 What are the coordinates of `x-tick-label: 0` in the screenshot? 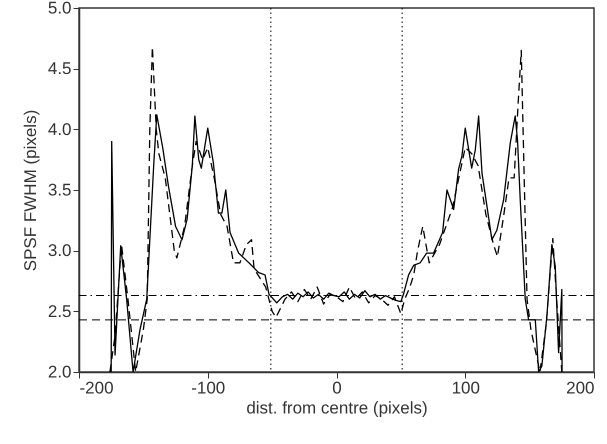 It's located at (337, 388).